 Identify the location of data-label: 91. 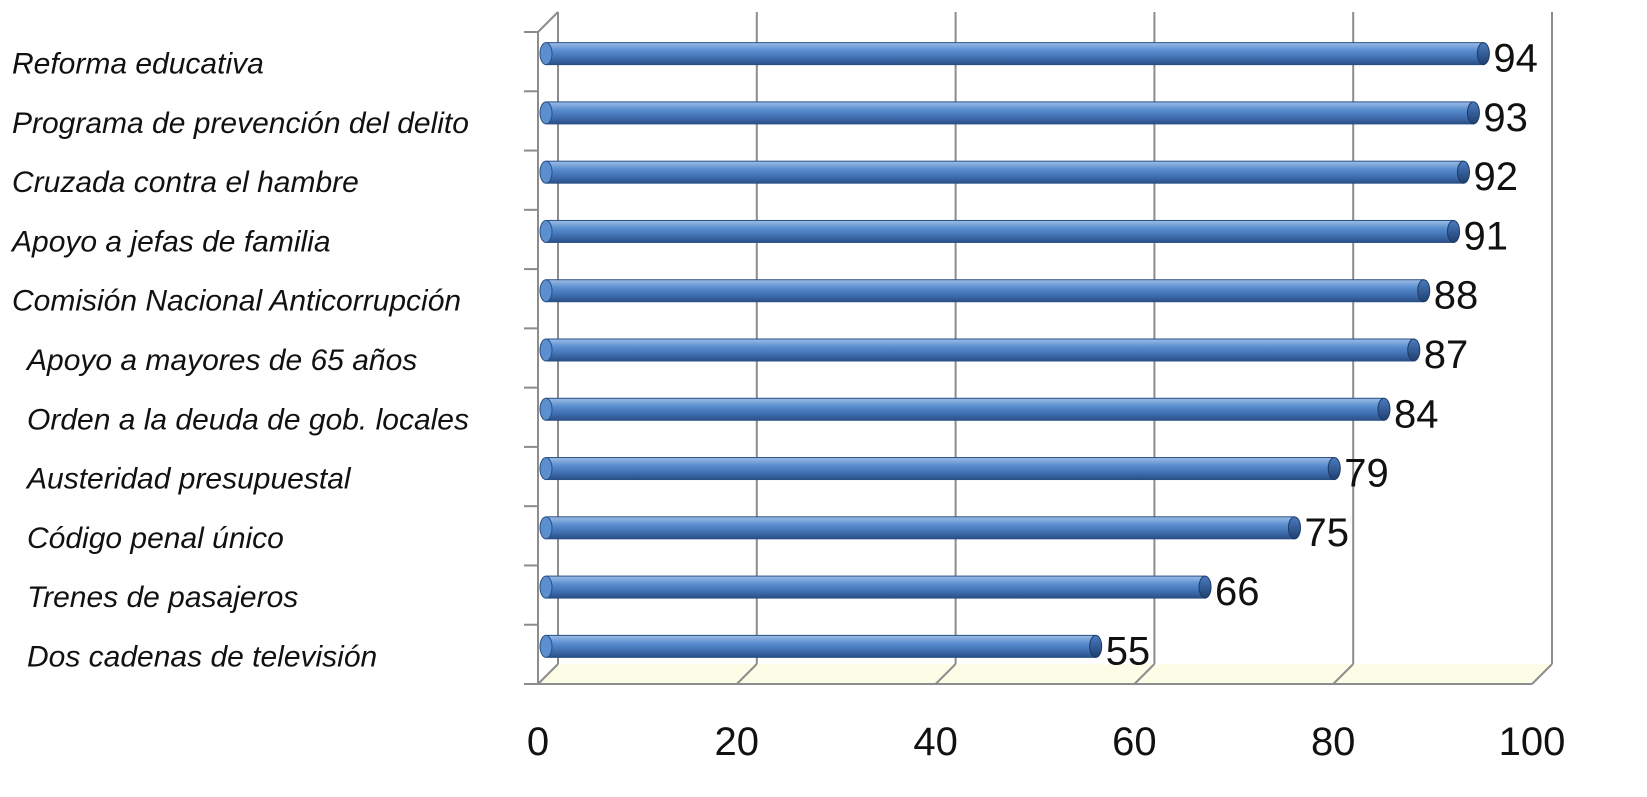
(1486, 236).